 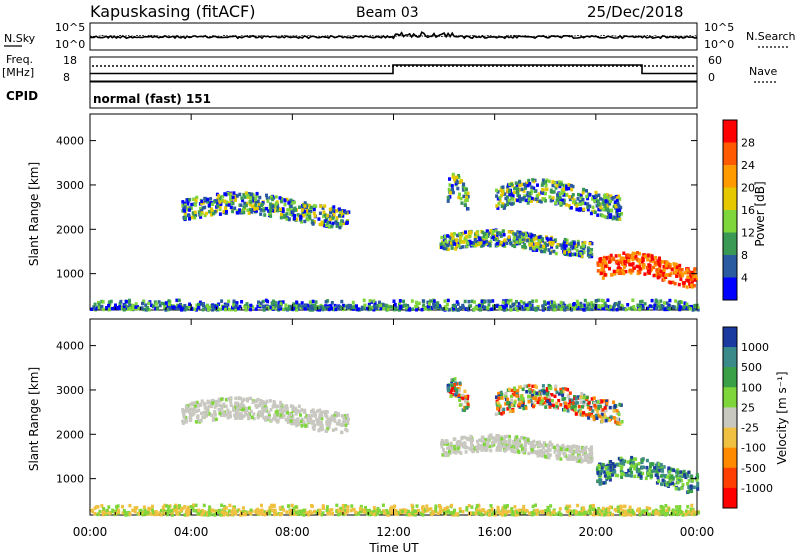 I want to click on date-title: 25/Dec/2018, so click(x=635, y=12).